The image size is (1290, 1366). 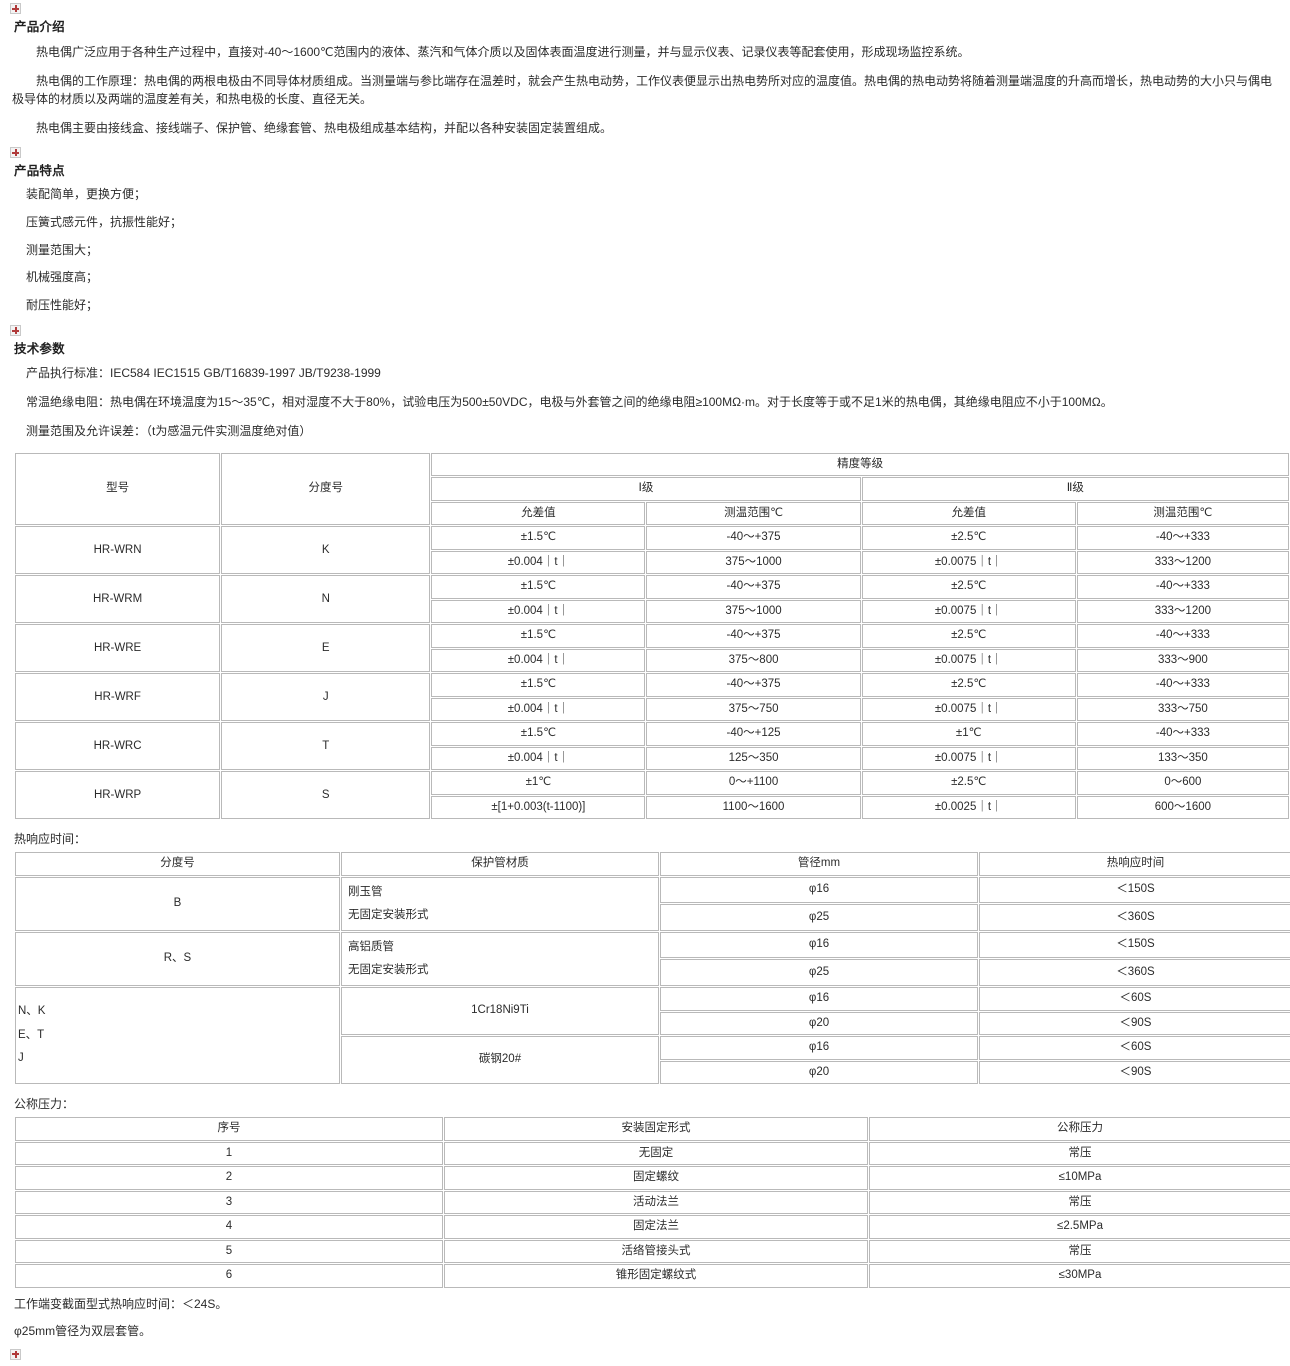 What do you see at coordinates (753, 513) in the screenshot?
I see `header-class1-range: 测温范围℃` at bounding box center [753, 513].